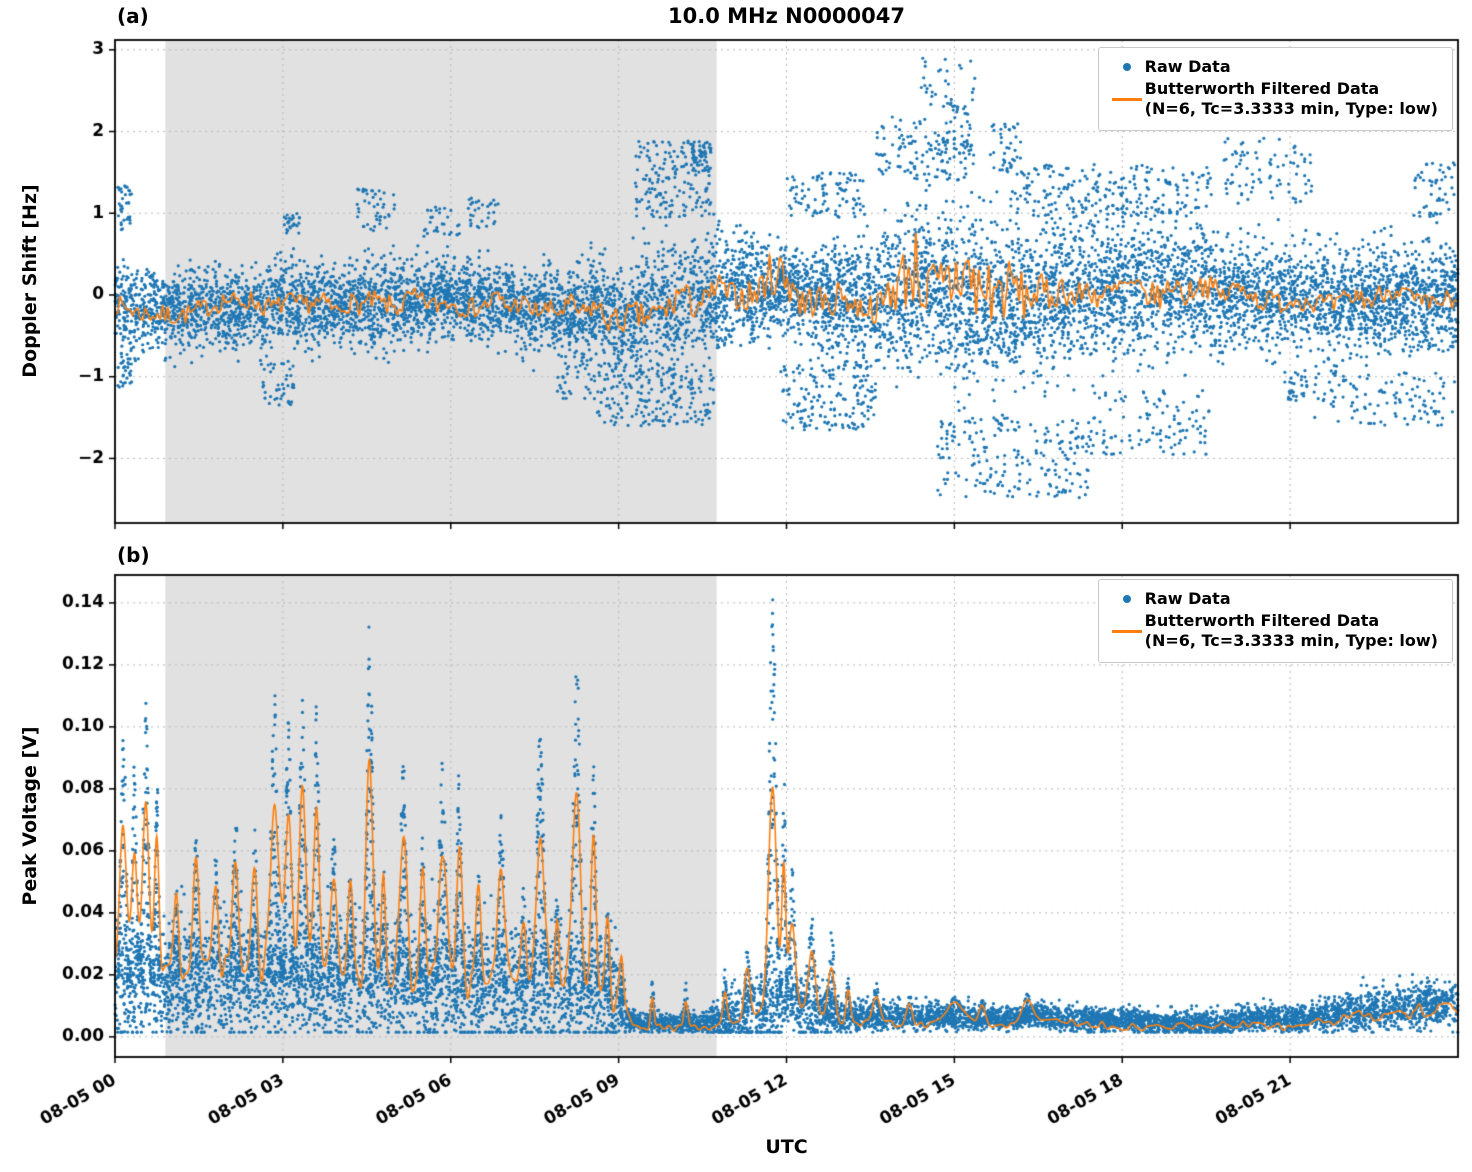 This screenshot has height=1172, width=1472. Describe the element at coordinates (786, 1147) in the screenshot. I see `x-axis-label: UTC` at that location.